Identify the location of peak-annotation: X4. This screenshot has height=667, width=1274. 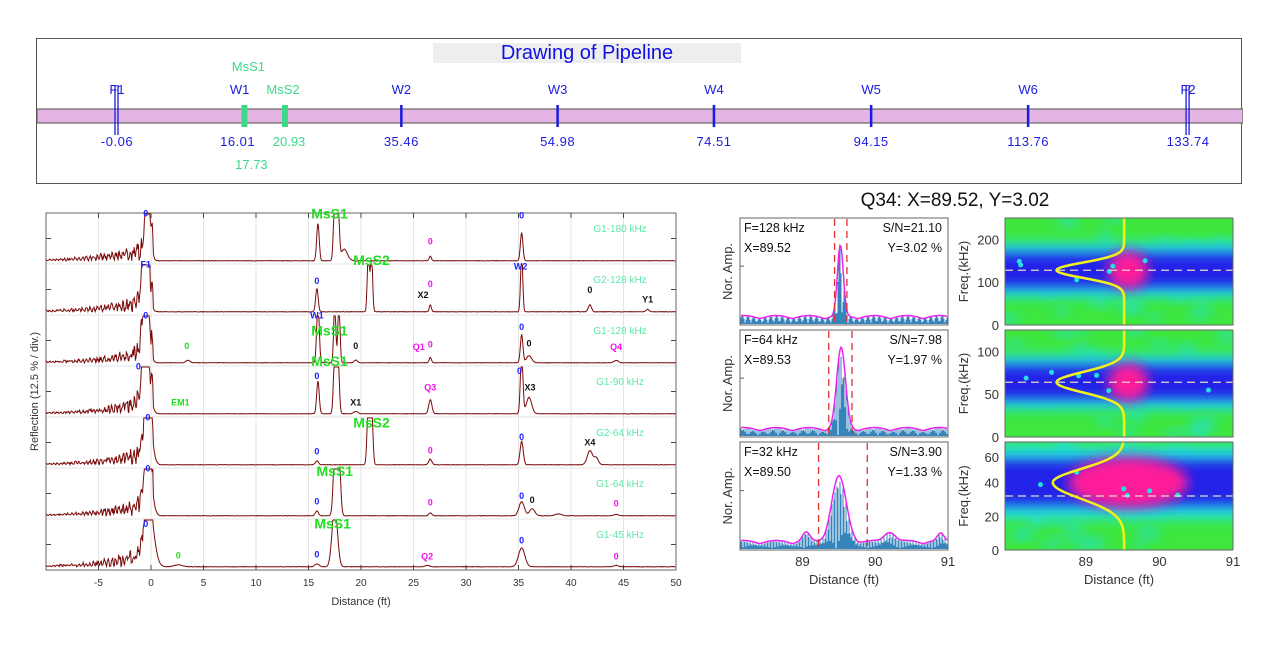
(589, 442).